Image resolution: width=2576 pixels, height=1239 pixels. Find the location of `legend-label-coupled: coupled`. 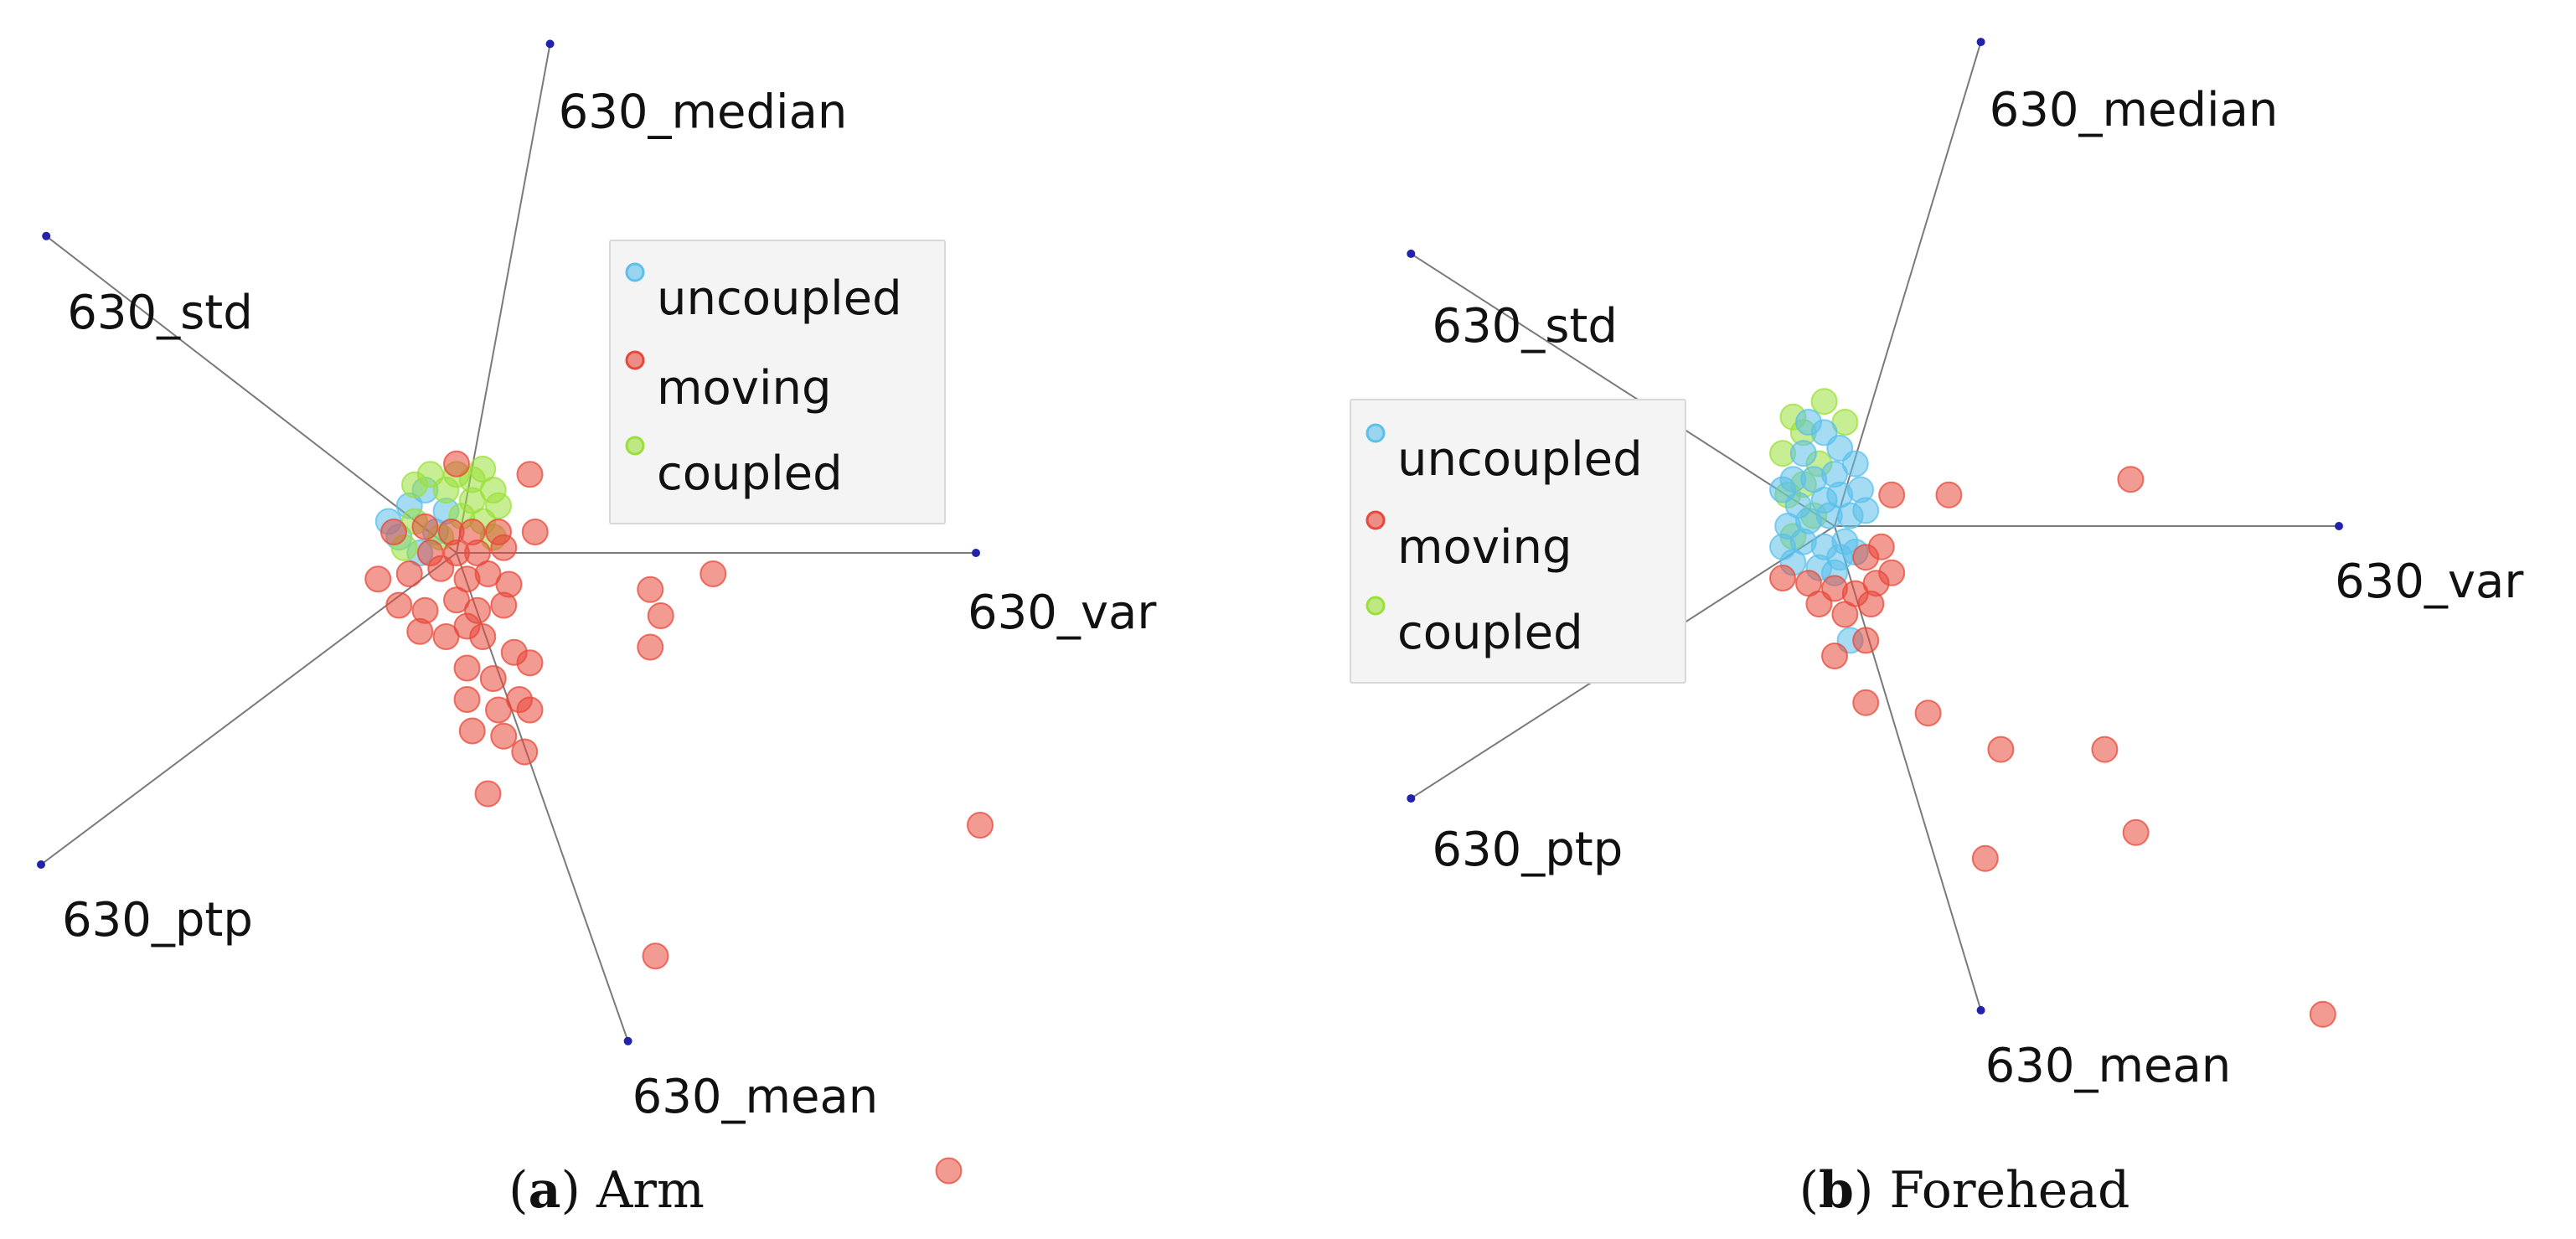

legend-label-coupled: coupled is located at coordinates (750, 474).